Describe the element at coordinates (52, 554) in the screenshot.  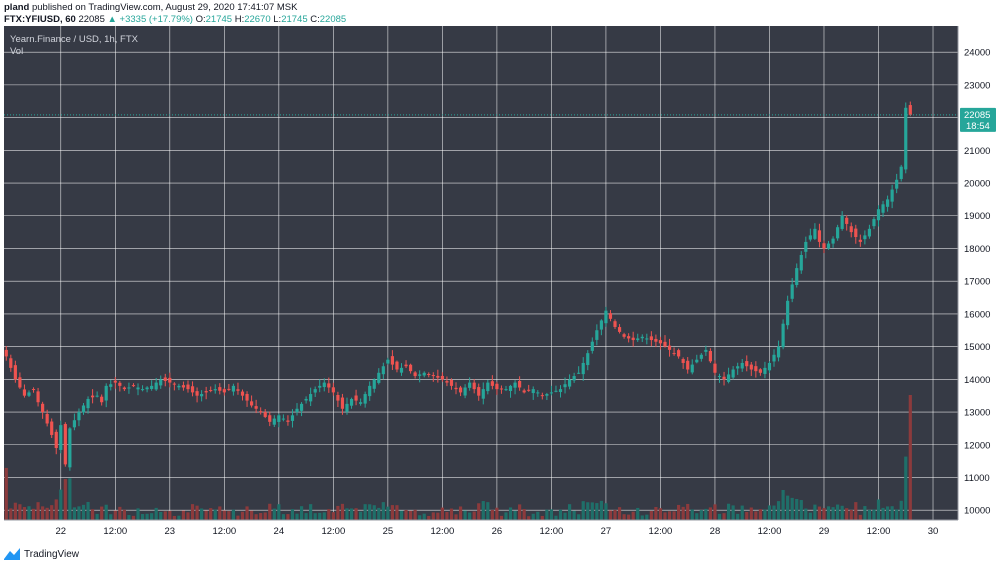
I see `tradingview-brand: TradingView` at that location.